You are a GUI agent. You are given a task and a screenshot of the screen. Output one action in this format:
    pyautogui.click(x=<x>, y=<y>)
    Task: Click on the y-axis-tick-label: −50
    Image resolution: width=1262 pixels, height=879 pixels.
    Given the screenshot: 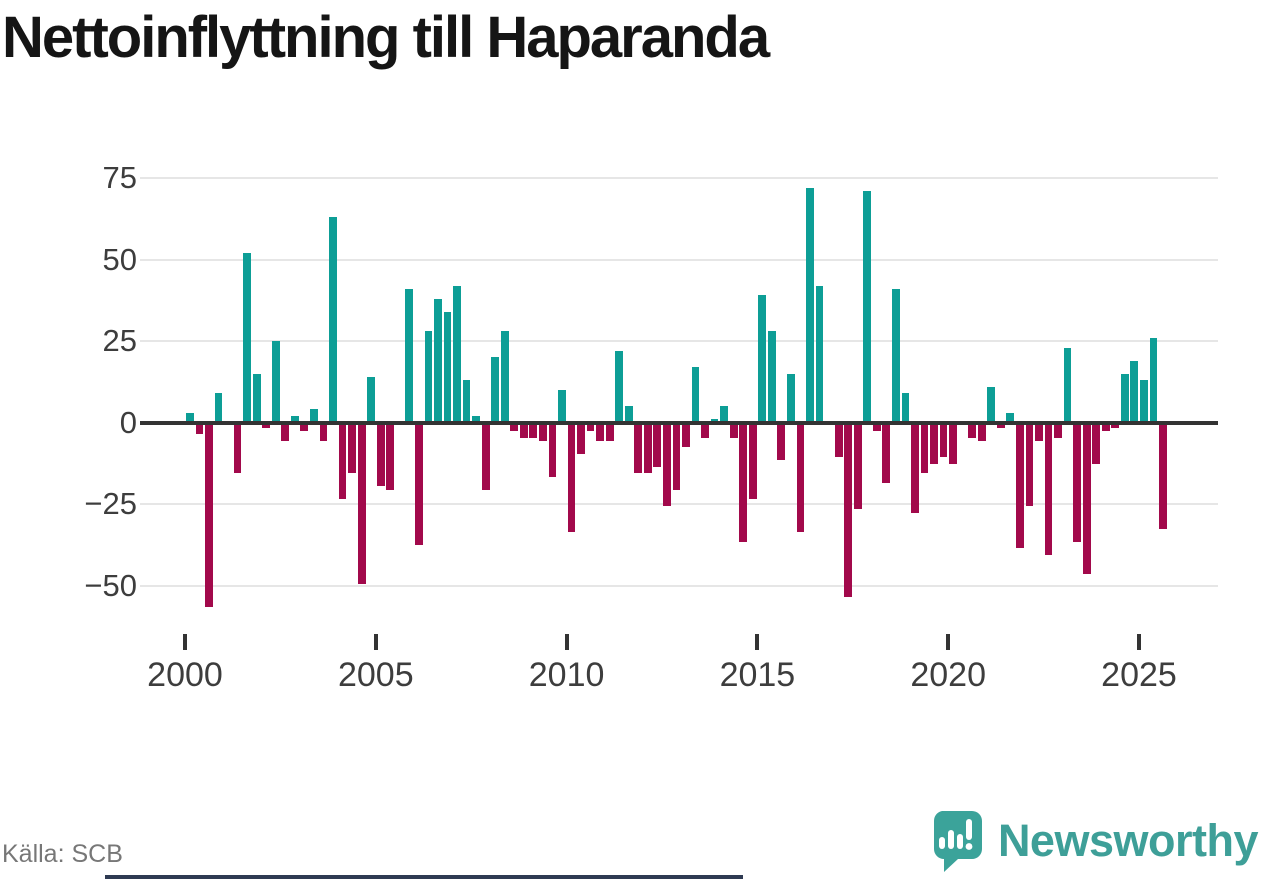 What is the action you would take?
    pyautogui.click(x=110, y=585)
    